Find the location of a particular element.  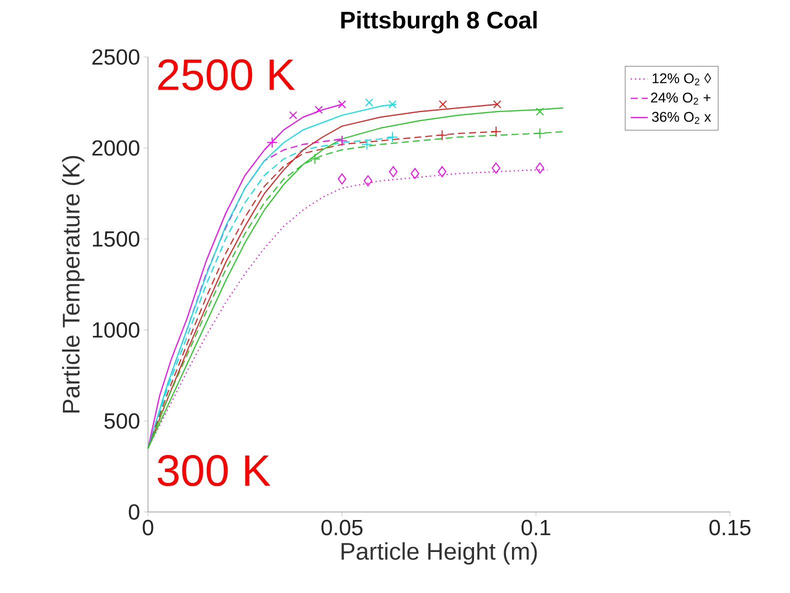

x-tick-label: 0.05 is located at coordinates (341, 528).